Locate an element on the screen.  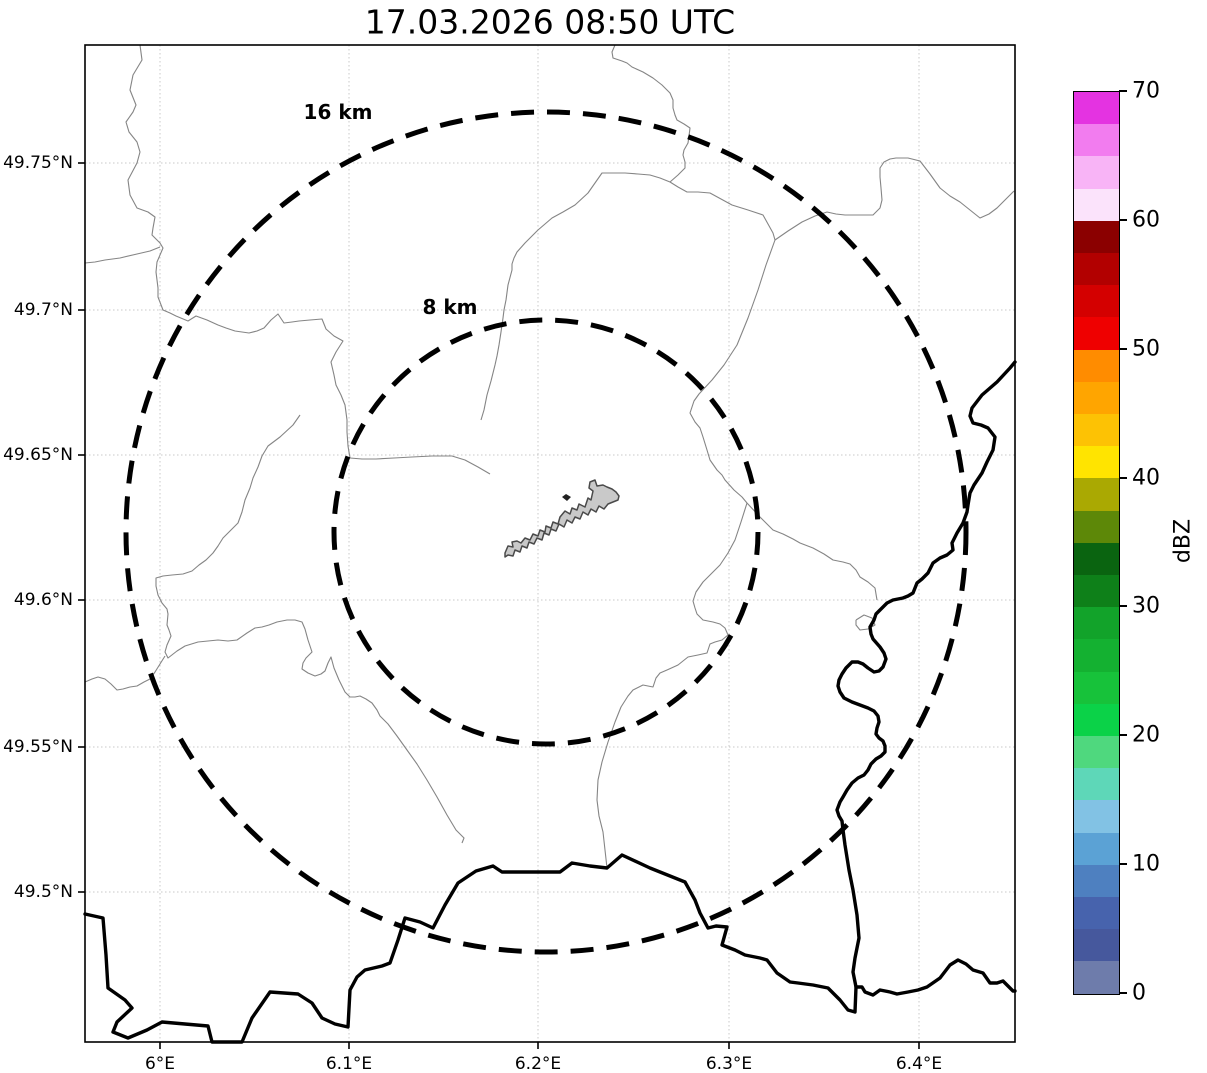
y-tick-label: 49.65°N is located at coordinates (38, 455).